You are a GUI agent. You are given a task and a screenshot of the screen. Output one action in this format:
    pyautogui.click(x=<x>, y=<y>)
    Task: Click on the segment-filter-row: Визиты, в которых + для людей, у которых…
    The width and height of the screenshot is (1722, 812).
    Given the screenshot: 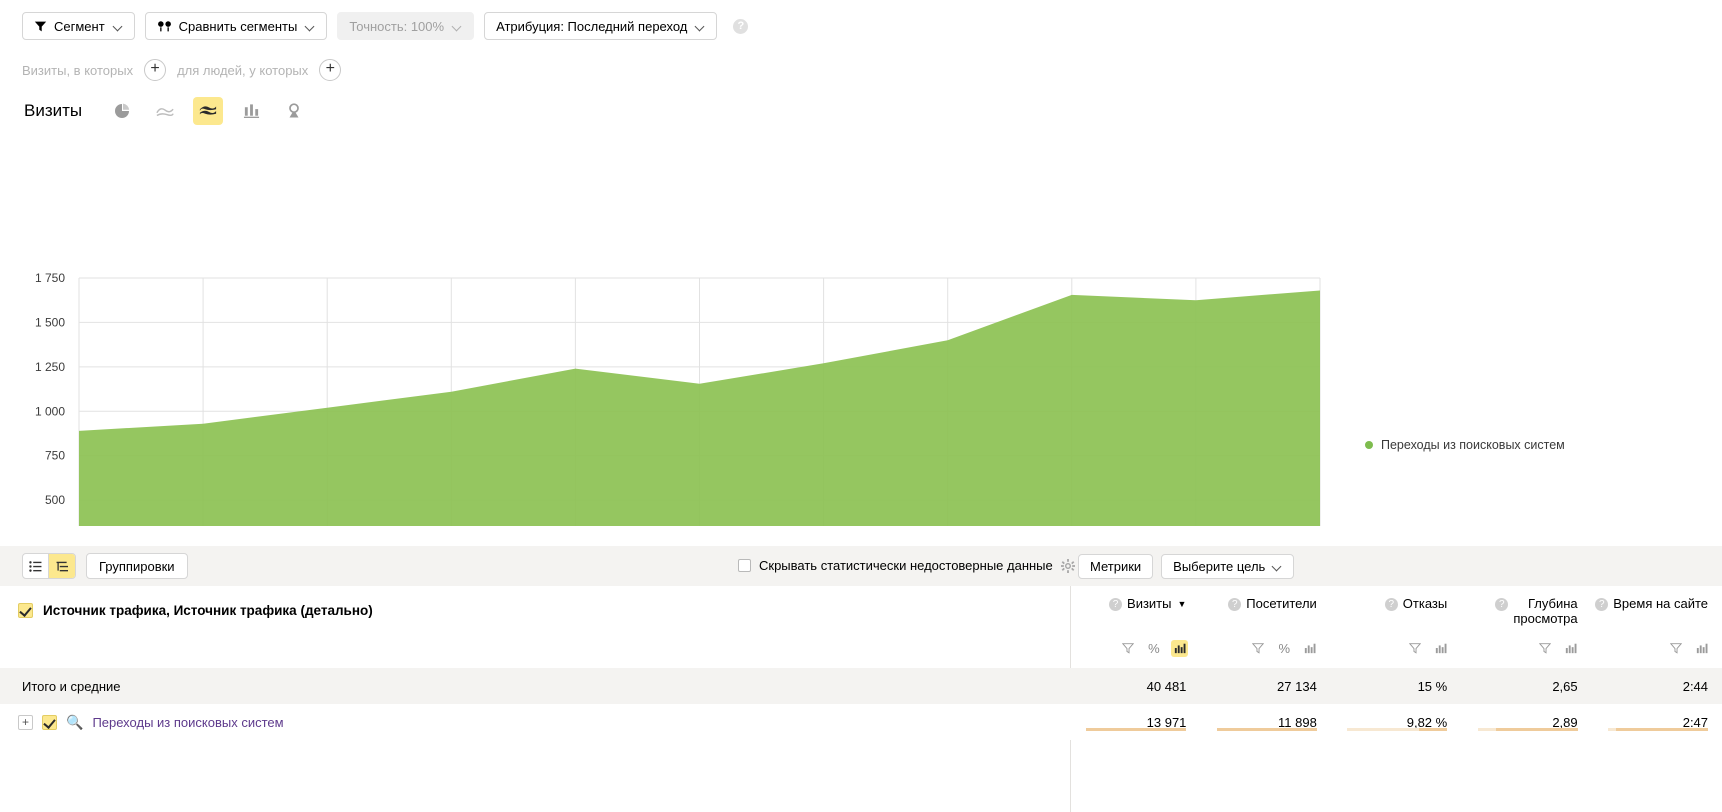 What is the action you would take?
    pyautogui.click(x=861, y=64)
    